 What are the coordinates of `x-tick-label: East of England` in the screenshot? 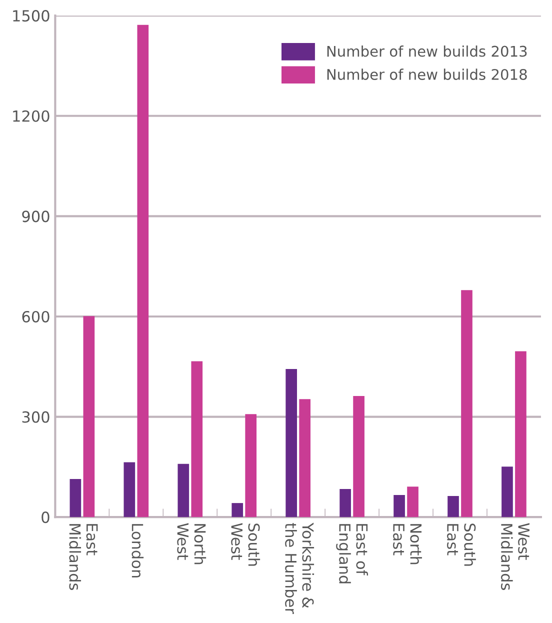 It's located at (352, 554).